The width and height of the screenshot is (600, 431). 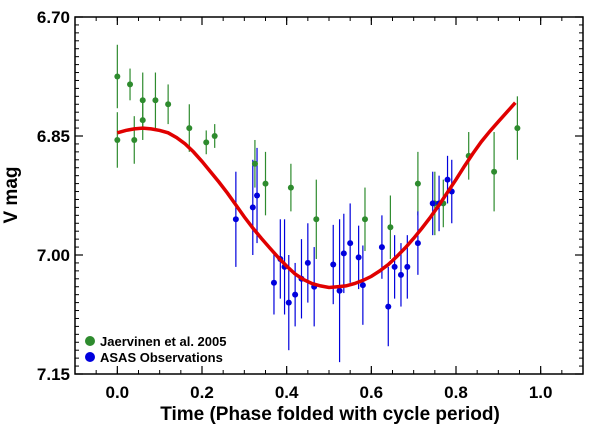 What do you see at coordinates (118, 392) in the screenshot?
I see `x-tick-label: 0.0` at bounding box center [118, 392].